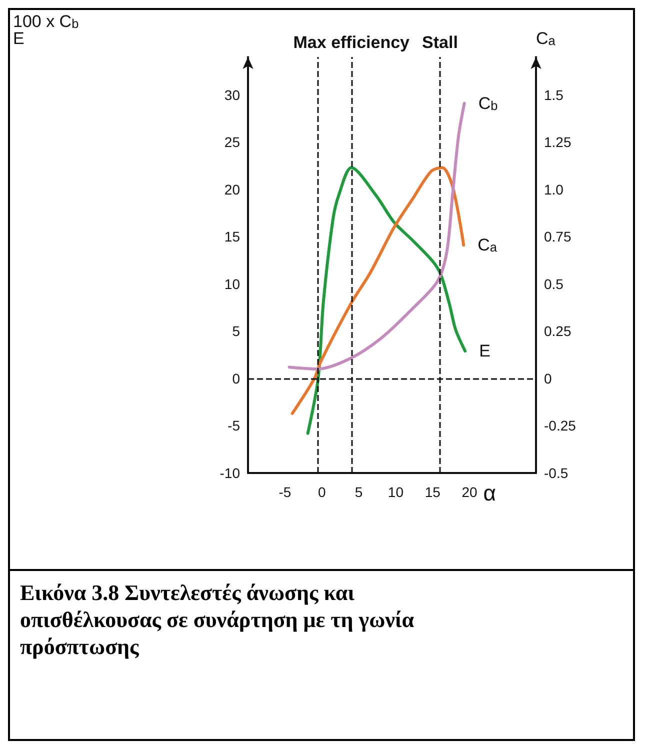 This screenshot has height=749, width=647. I want to click on x-tick-label: -5, so click(285, 492).